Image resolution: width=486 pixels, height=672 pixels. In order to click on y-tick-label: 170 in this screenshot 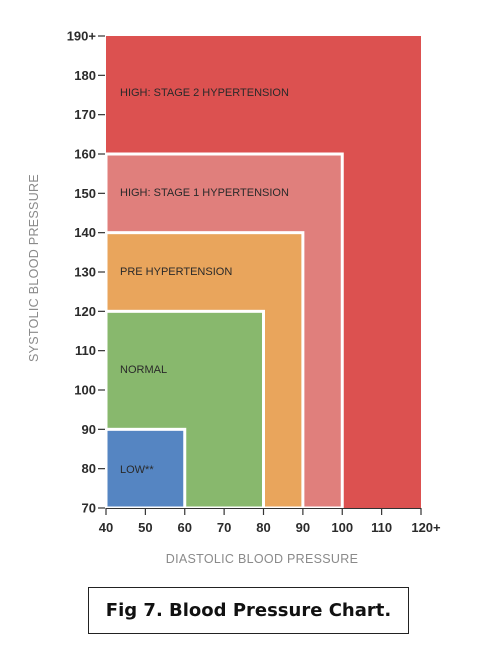, I will do `click(85, 114)`.